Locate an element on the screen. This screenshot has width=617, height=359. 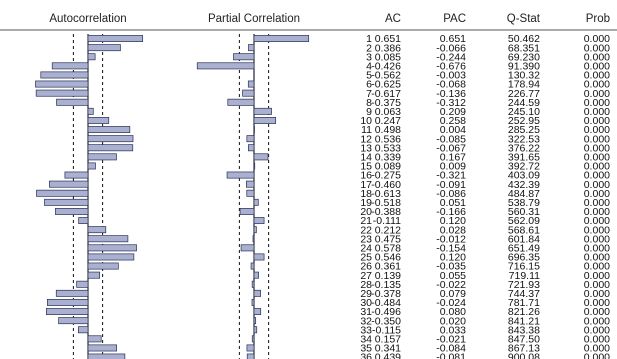
ac-value: -0.518 is located at coordinates (386, 203).